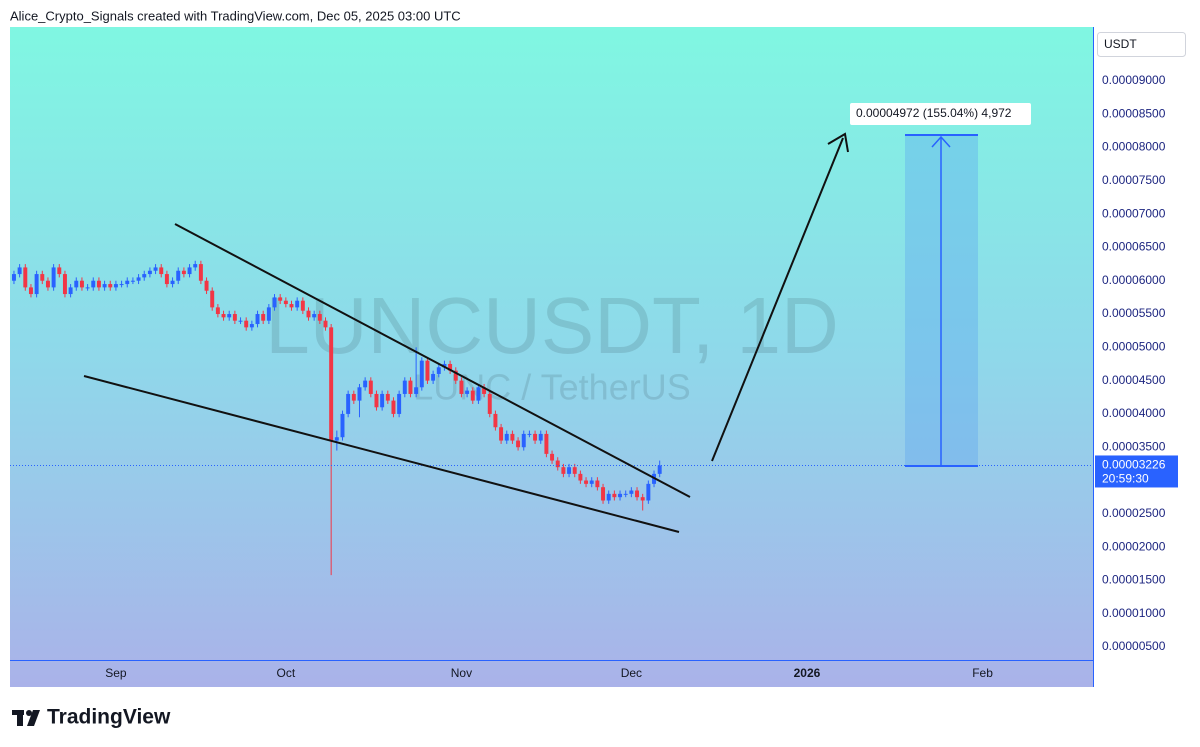 The image size is (1200, 747). I want to click on y-tick-label: 0.00005500, so click(1134, 313).